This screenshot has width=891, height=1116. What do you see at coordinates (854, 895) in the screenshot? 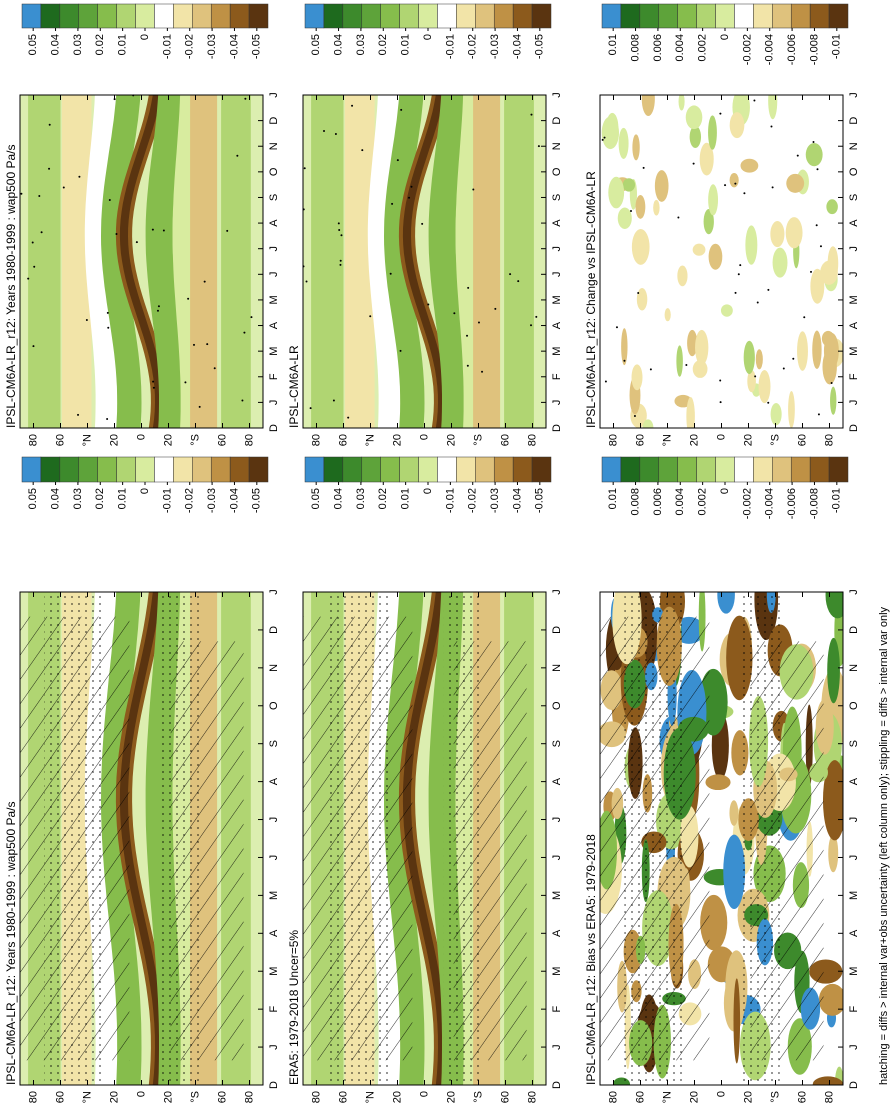
I see `month-label: M` at bounding box center [854, 895].